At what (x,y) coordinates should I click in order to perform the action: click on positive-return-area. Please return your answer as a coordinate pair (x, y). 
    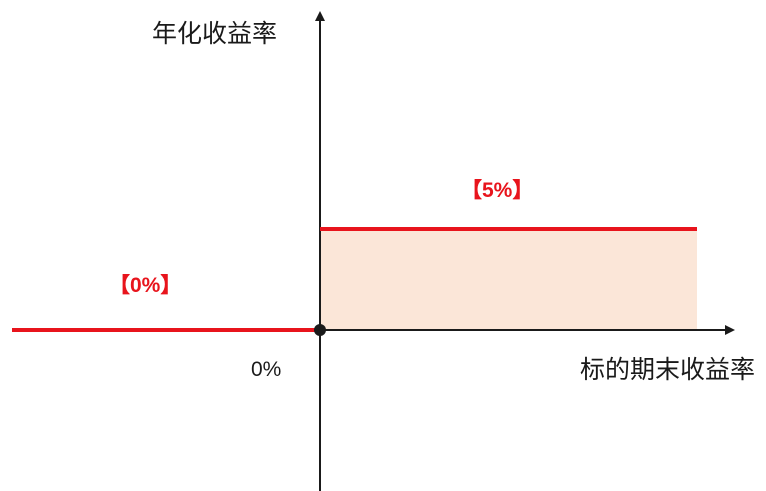
    Looking at the image, I should click on (508, 279).